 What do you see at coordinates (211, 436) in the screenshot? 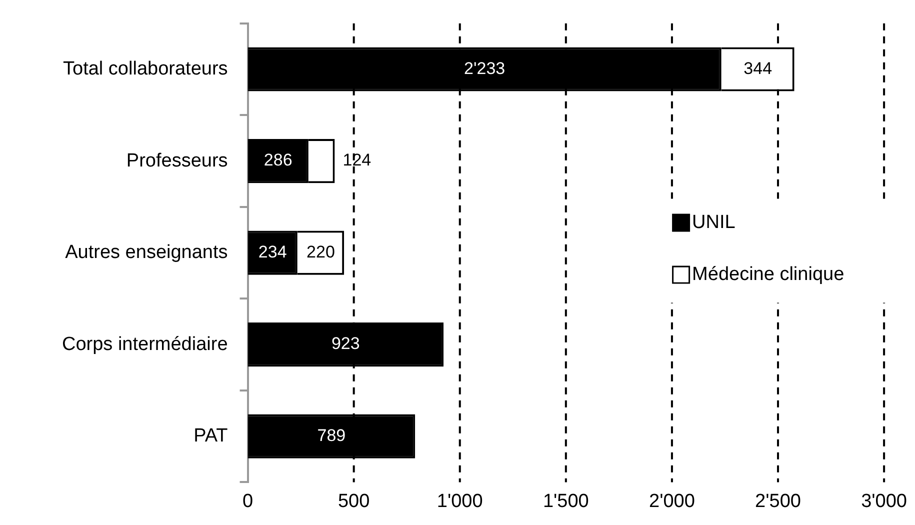
I see `y-tick-label: PAT` at bounding box center [211, 436].